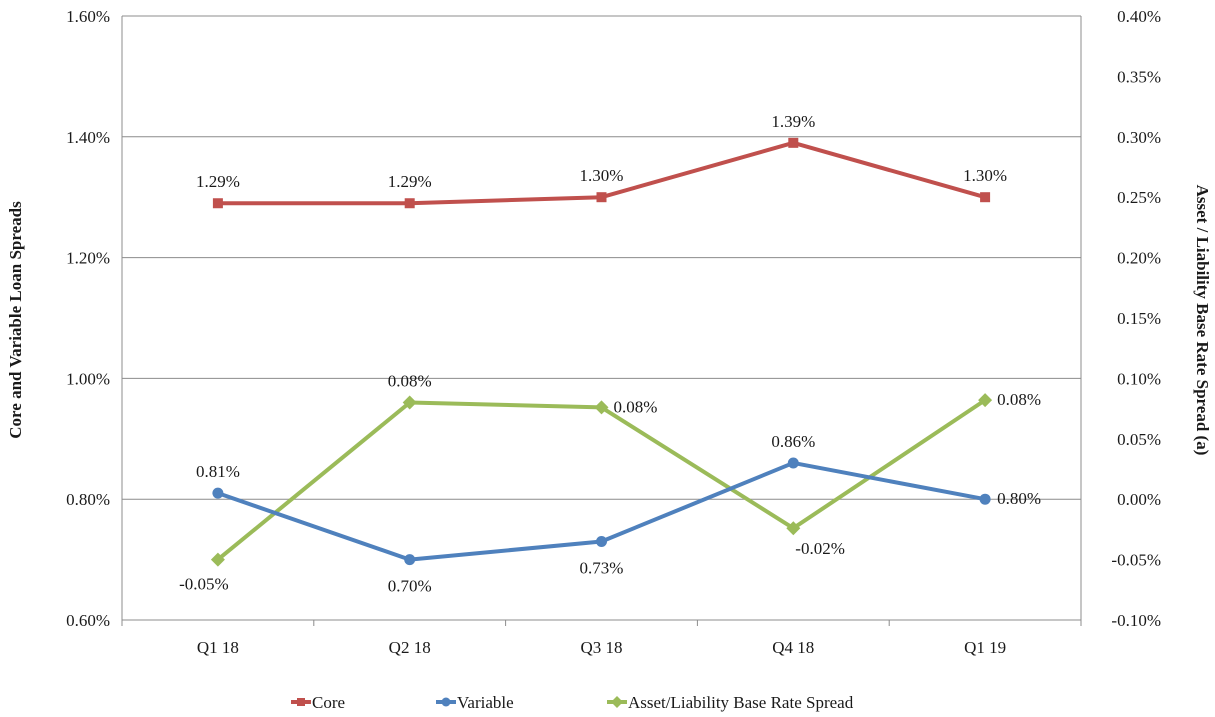  I want to click on data-label: -0.02%, so click(820, 548).